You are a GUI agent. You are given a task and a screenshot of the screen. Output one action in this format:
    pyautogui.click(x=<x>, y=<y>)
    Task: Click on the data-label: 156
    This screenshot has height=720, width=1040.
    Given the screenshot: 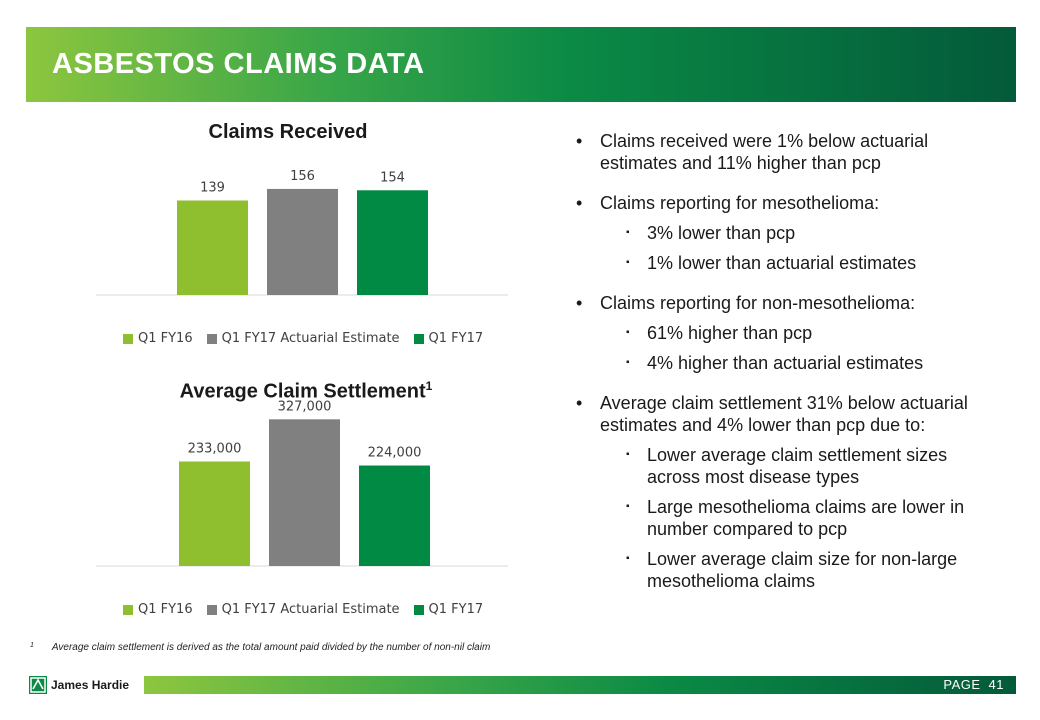 What is the action you would take?
    pyautogui.click(x=302, y=176)
    